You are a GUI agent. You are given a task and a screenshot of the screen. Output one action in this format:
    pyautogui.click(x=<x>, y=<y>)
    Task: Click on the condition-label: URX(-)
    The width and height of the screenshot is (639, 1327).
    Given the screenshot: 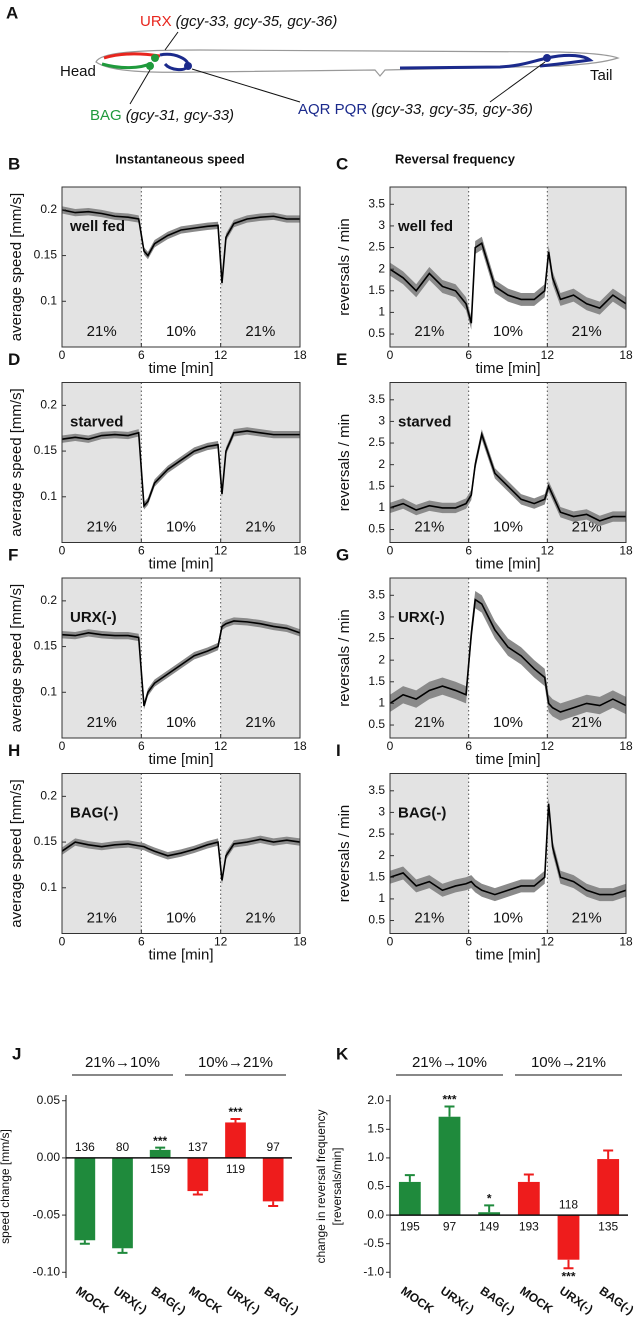 What is the action you would take?
    pyautogui.click(x=421, y=617)
    